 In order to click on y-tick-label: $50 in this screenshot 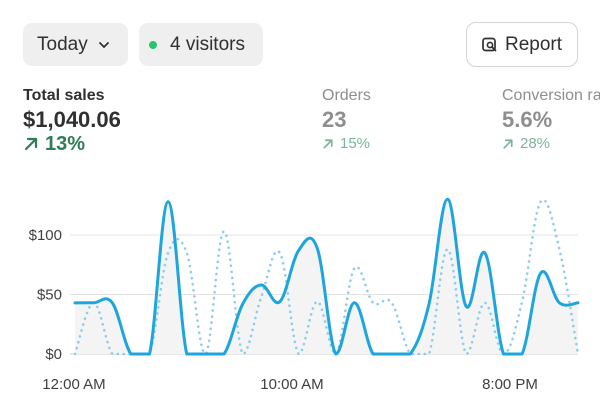, I will do `click(49, 295)`.